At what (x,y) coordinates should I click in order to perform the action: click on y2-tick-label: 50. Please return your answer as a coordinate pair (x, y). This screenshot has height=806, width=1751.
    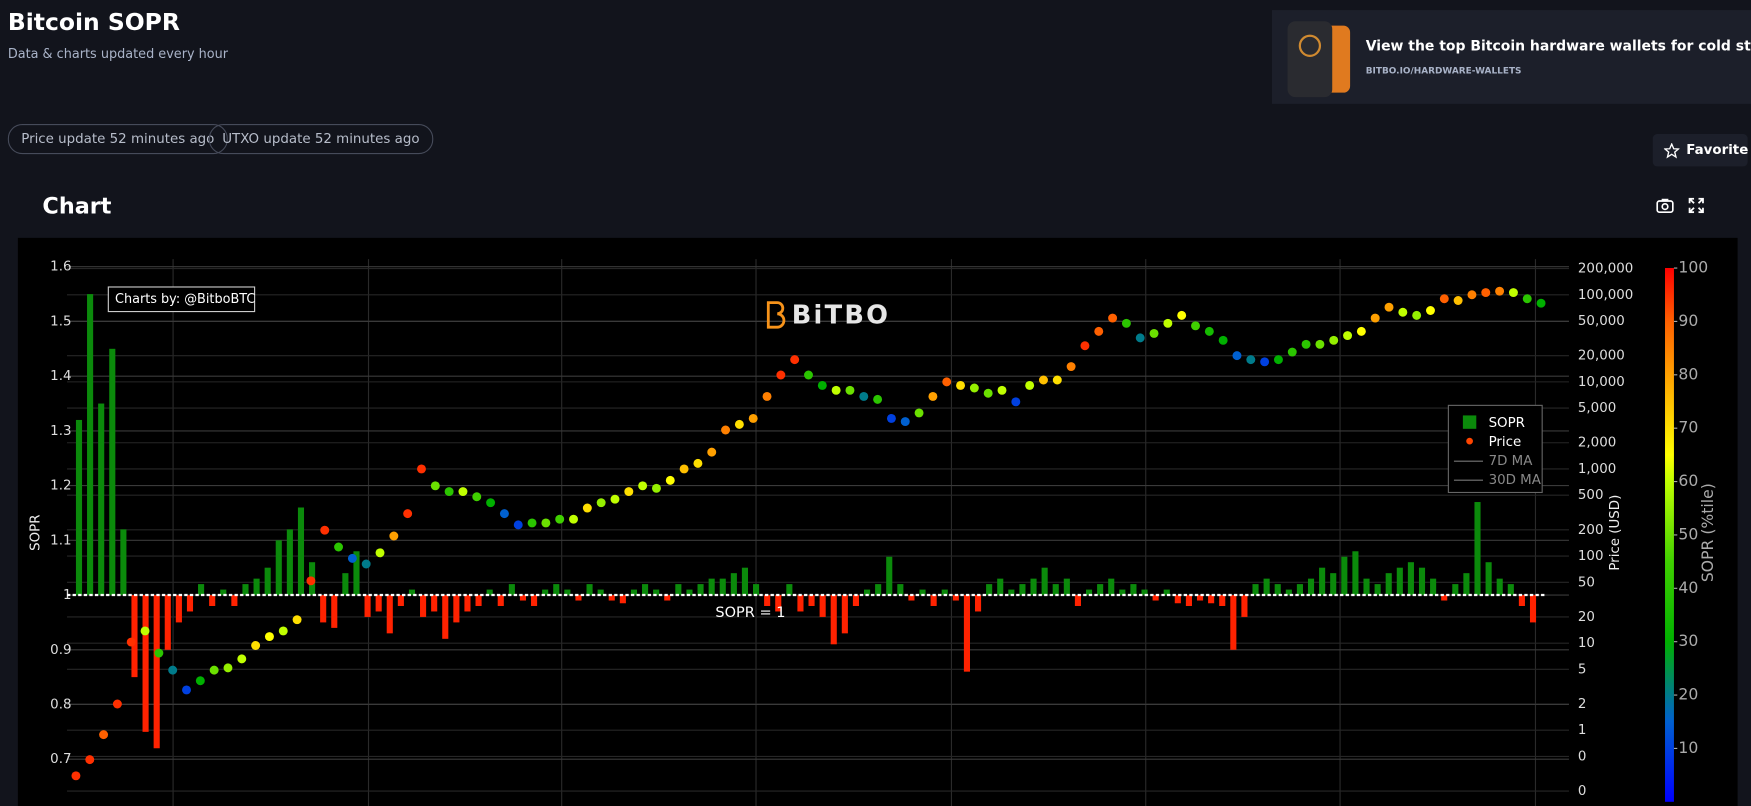
    Looking at the image, I should click on (1586, 582).